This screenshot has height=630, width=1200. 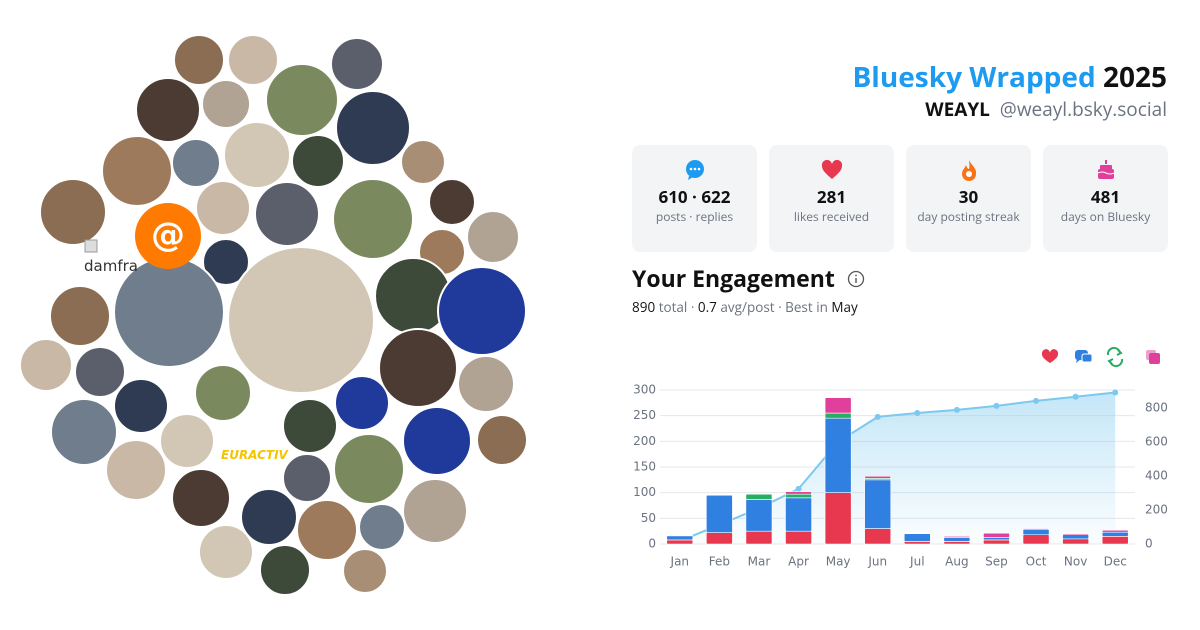 I want to click on legend, so click(x=1100, y=357).